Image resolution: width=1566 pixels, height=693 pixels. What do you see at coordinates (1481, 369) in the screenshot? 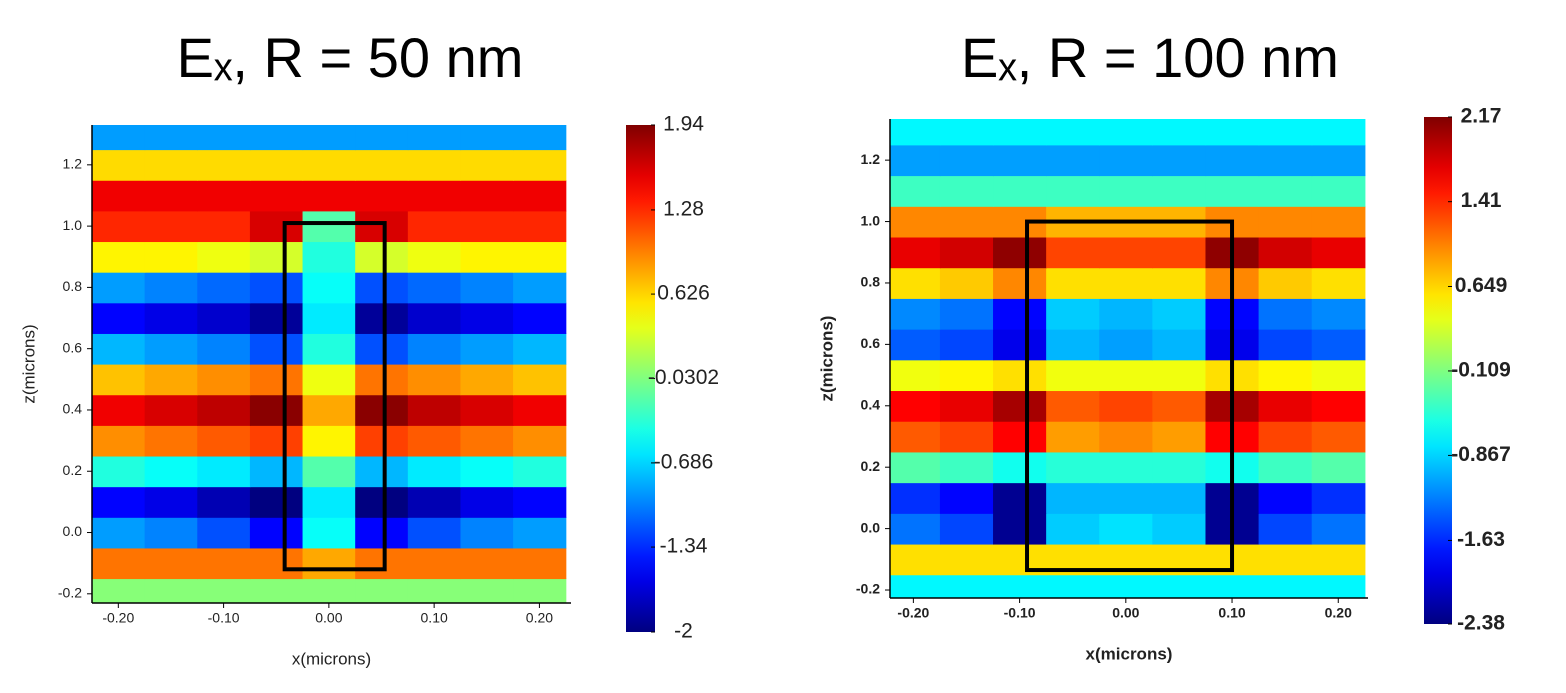
I see `colorbar-tick-label: -0.109` at bounding box center [1481, 369].